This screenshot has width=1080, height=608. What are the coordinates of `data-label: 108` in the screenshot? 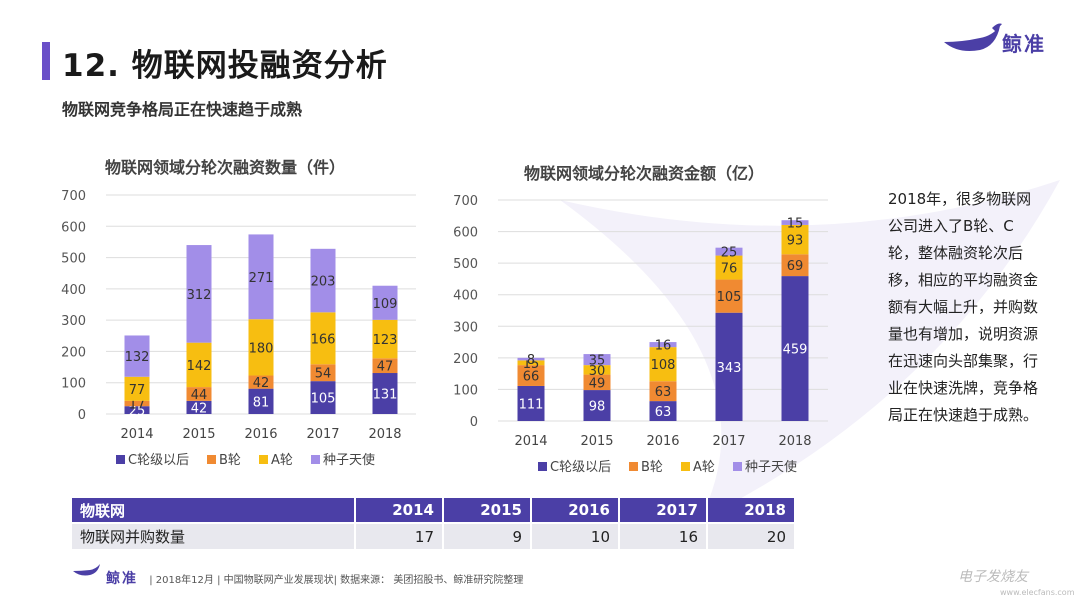 It's located at (663, 365).